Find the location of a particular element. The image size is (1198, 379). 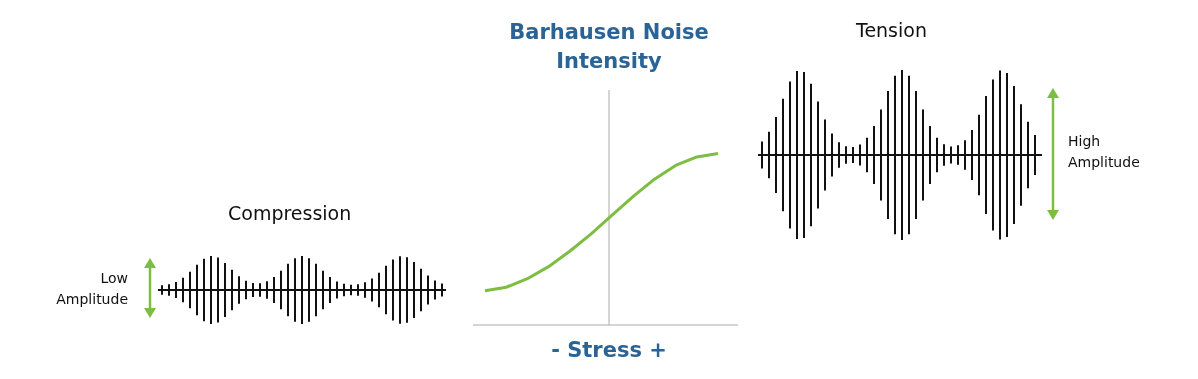

text: Tension is located at coordinates (891, 30).